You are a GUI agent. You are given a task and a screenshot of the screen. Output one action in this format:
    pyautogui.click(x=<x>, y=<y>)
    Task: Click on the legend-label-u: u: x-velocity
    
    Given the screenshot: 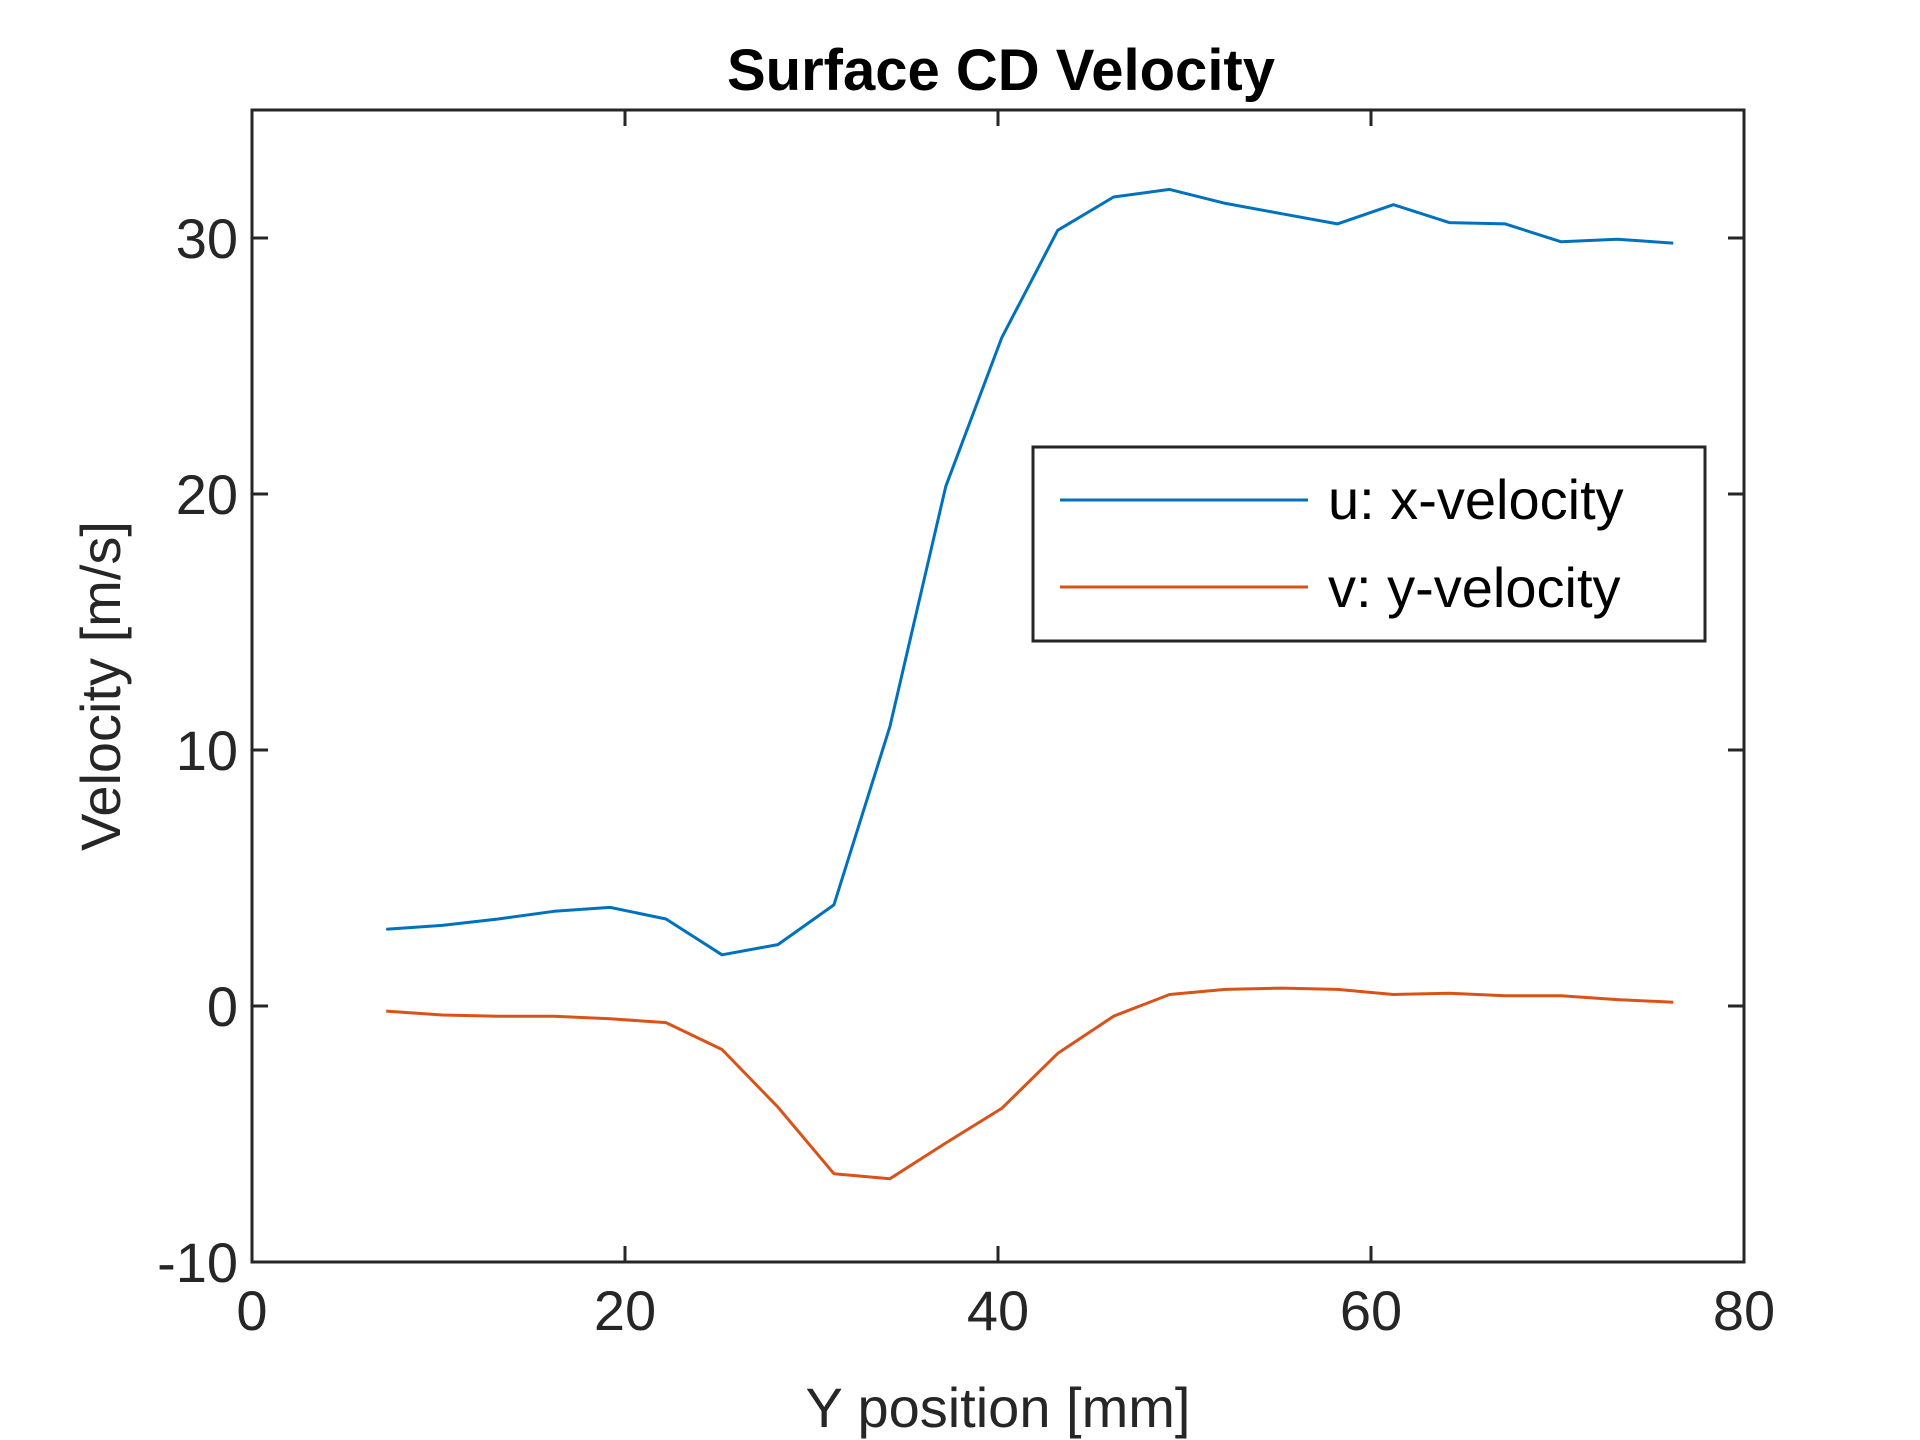 What is the action you would take?
    pyautogui.click(x=1476, y=499)
    